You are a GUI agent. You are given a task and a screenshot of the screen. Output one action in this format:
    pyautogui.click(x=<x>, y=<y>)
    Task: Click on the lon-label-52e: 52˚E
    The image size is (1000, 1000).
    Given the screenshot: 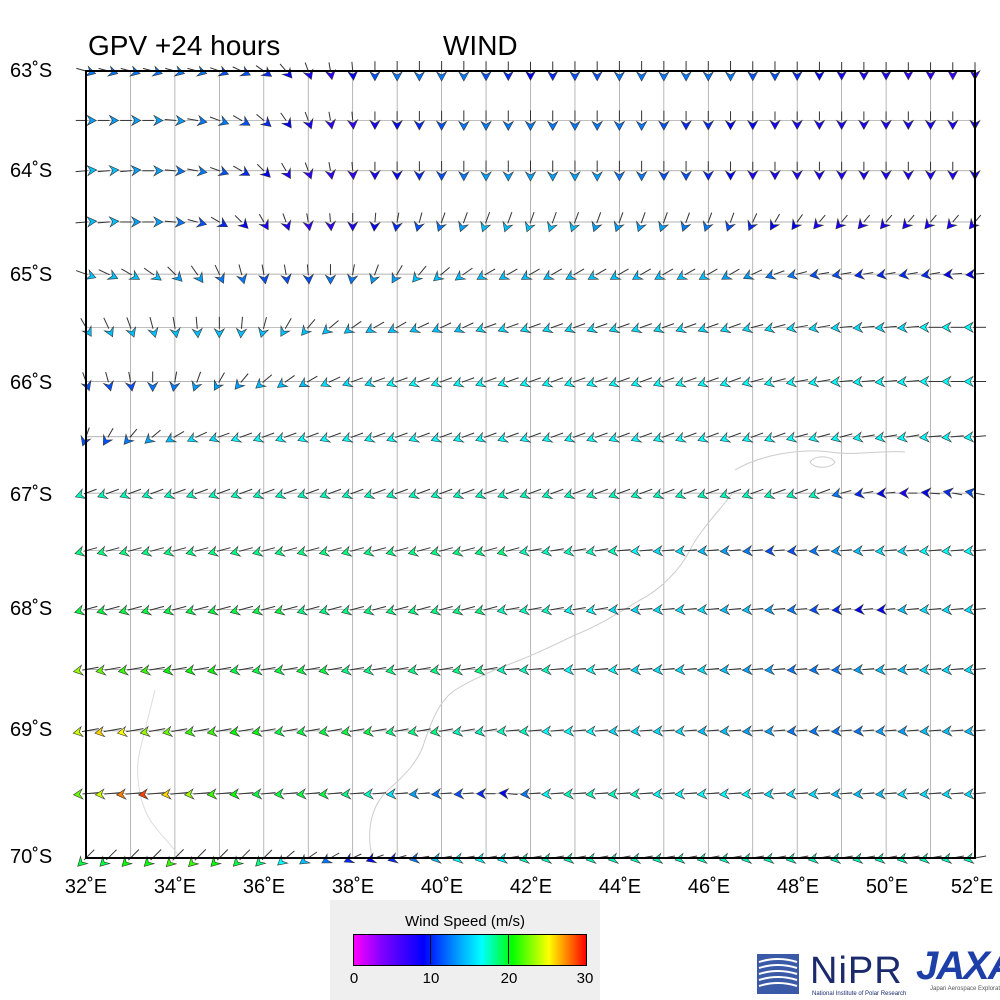 What is the action you would take?
    pyautogui.click(x=972, y=887)
    